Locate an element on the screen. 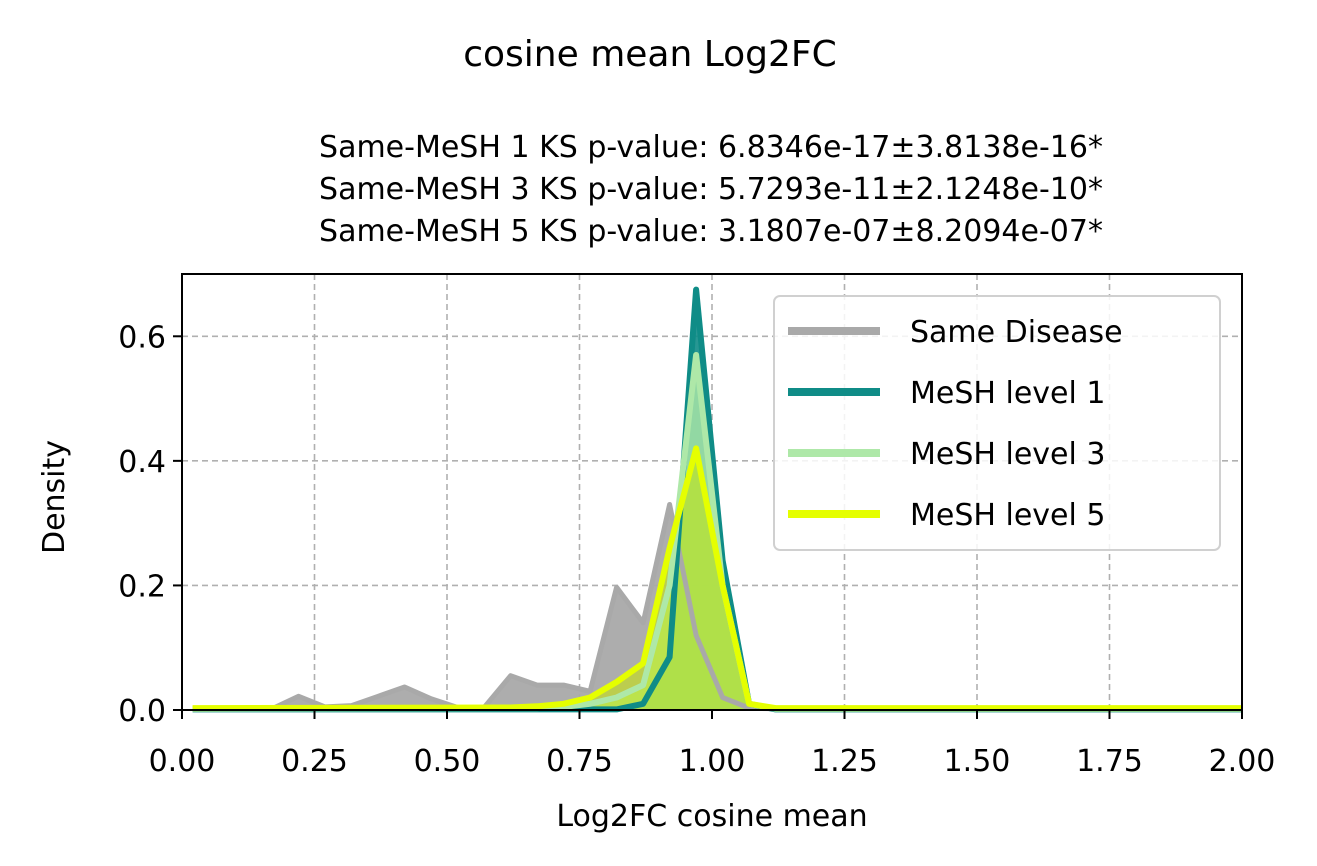  y-tick-label: 0.0 is located at coordinates (142, 711).